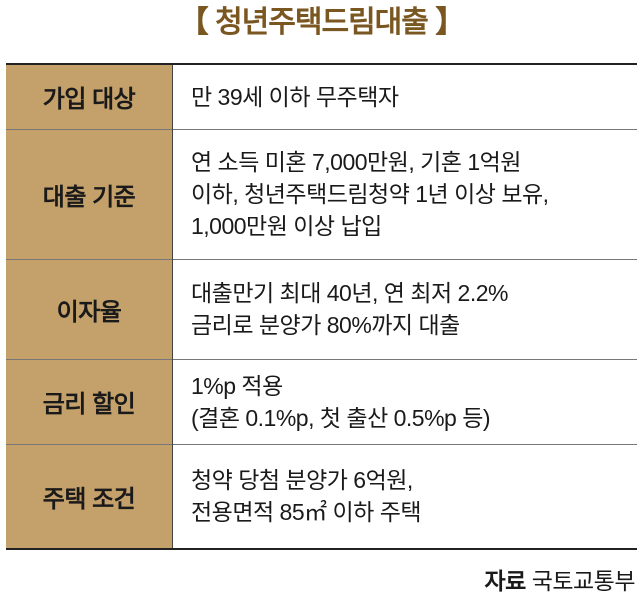 The image size is (643, 597). I want to click on table-row: 가입 대상 만 39세 이하 무주택자, so click(321, 96).